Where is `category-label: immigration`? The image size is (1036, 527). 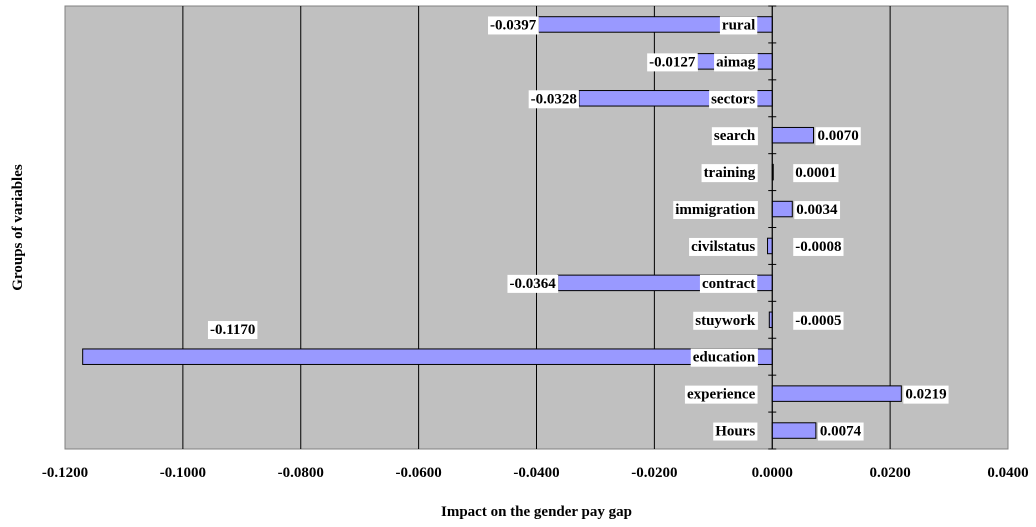 category-label: immigration is located at coordinates (715, 210).